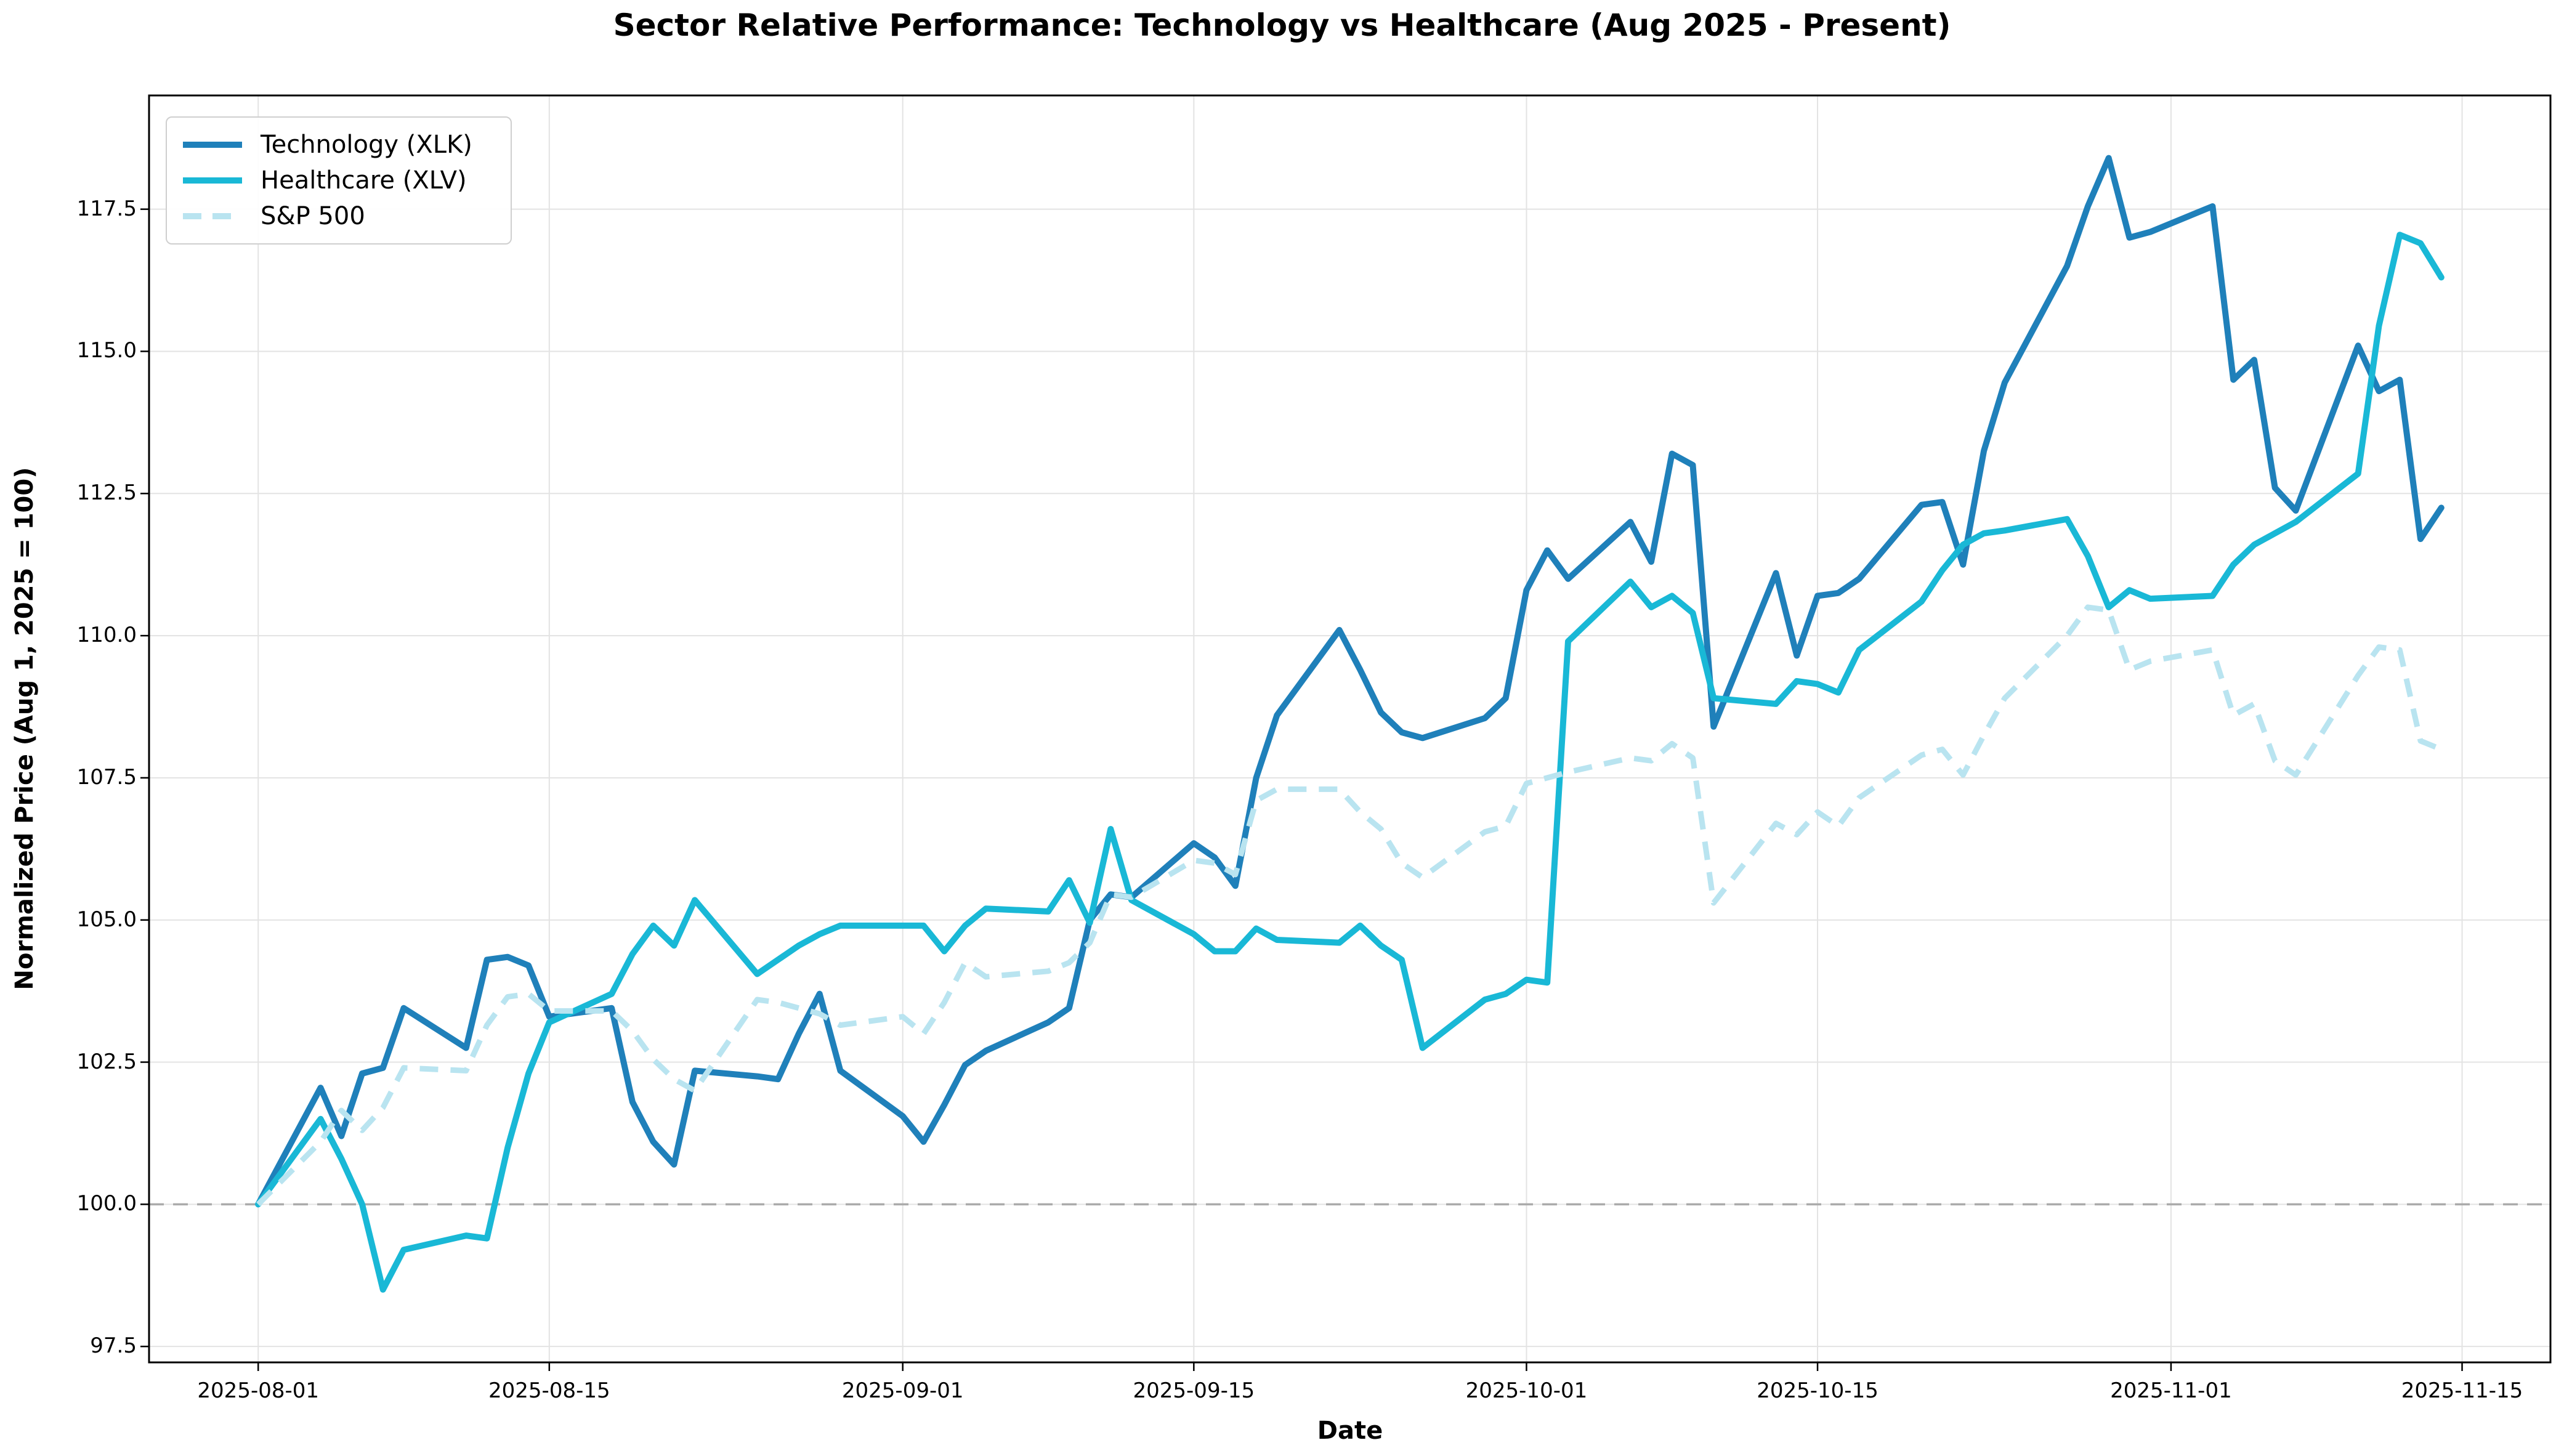  What do you see at coordinates (902, 1390) in the screenshot?
I see `x-tick-label: 2025-09-01` at bounding box center [902, 1390].